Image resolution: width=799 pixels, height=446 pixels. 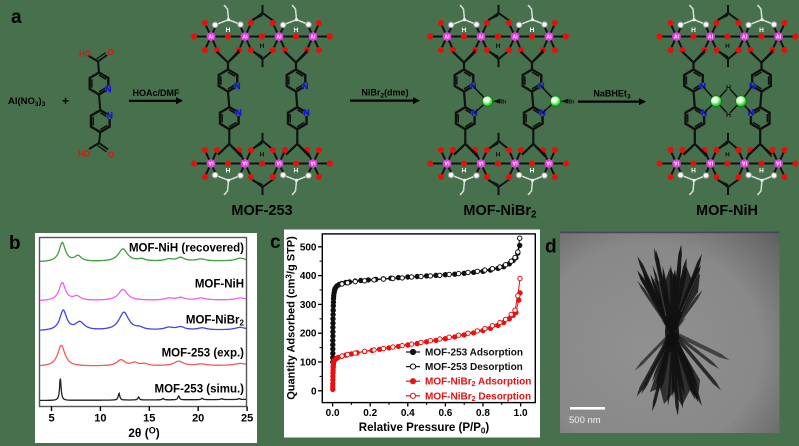 What do you see at coordinates (200, 390) in the screenshot?
I see `svg-text: MOF-253 (simu.)` at bounding box center [200, 390].